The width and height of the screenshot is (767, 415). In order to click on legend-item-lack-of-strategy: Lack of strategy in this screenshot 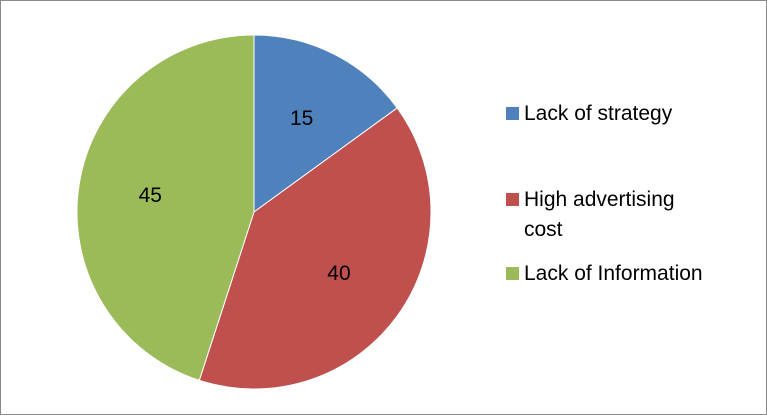, I will do `click(625, 114)`.